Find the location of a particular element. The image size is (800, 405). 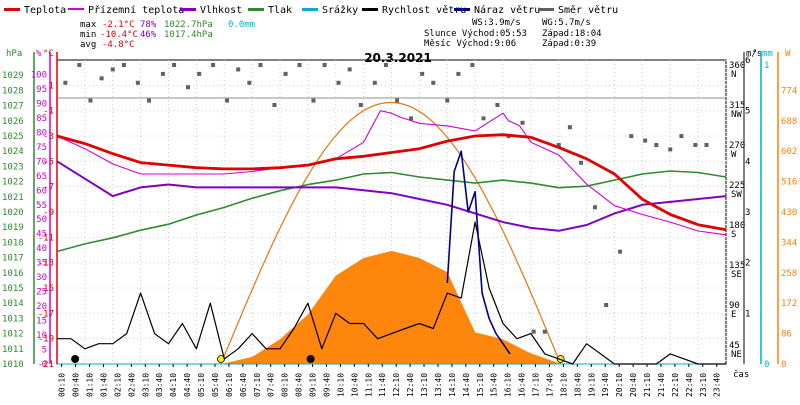

stat-max-temp: -2.1°C is located at coordinates (118, 25).